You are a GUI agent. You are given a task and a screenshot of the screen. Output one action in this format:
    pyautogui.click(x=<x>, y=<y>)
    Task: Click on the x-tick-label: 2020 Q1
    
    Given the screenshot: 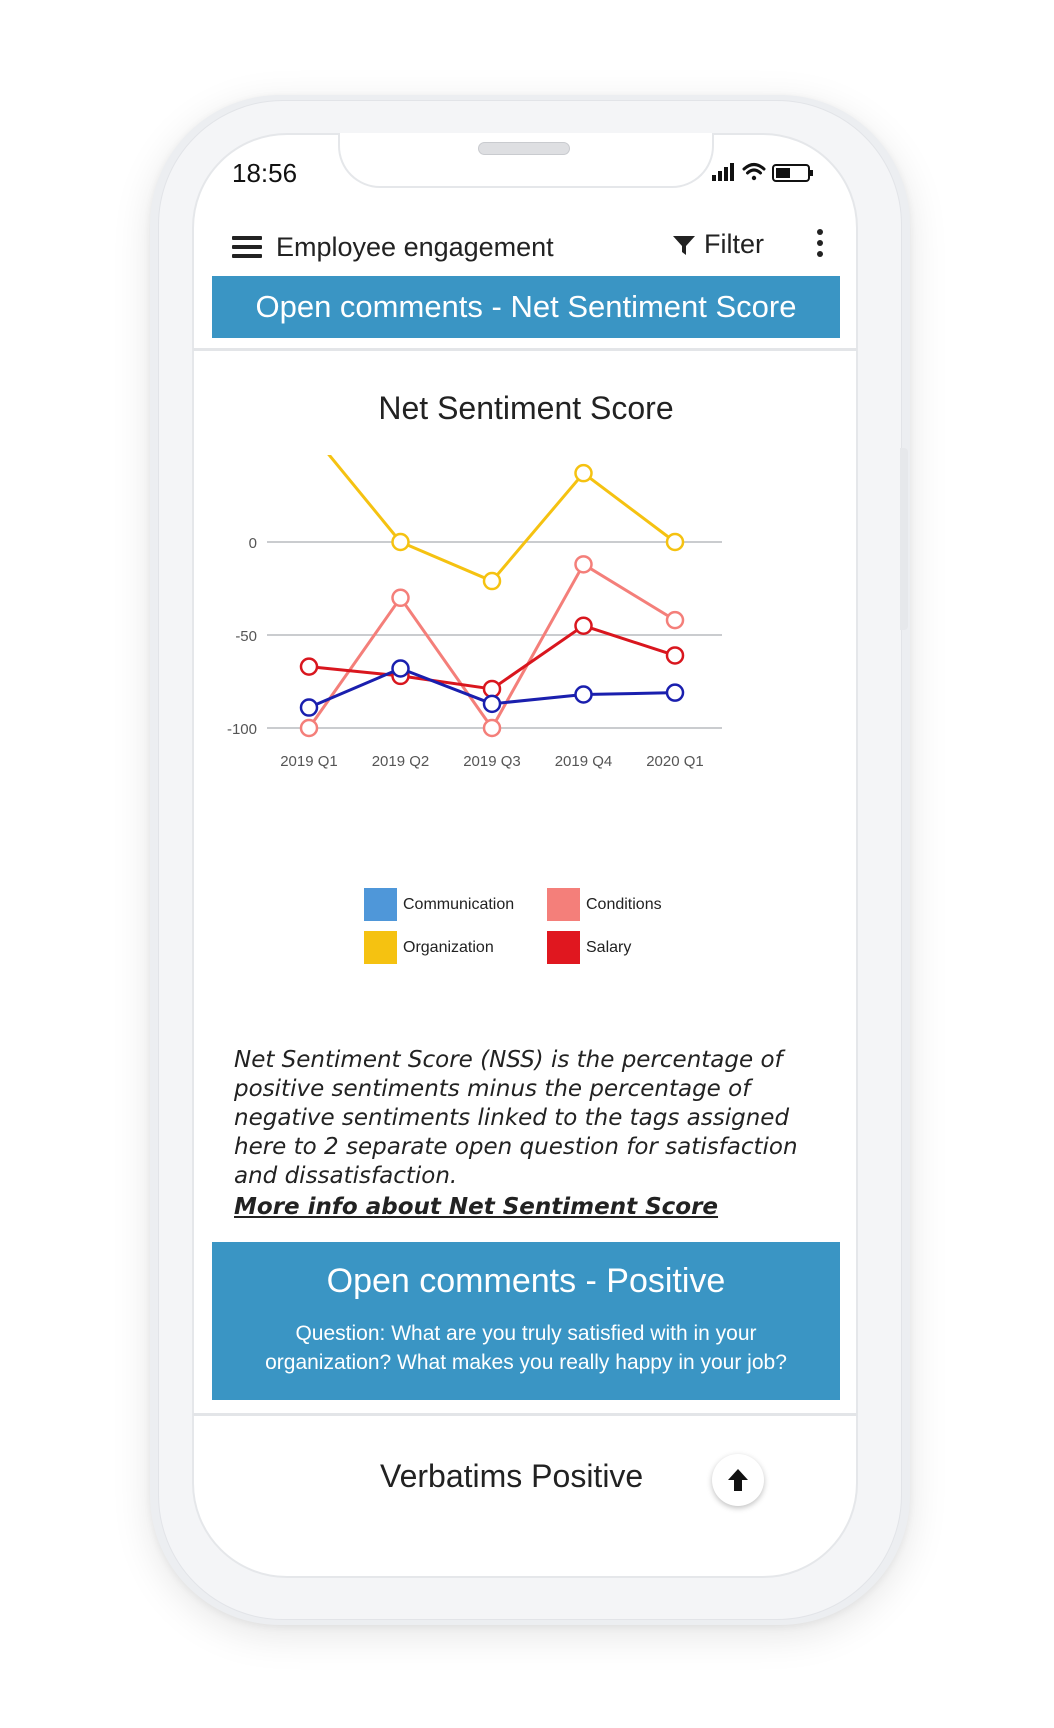 What is the action you would take?
    pyautogui.click(x=675, y=761)
    